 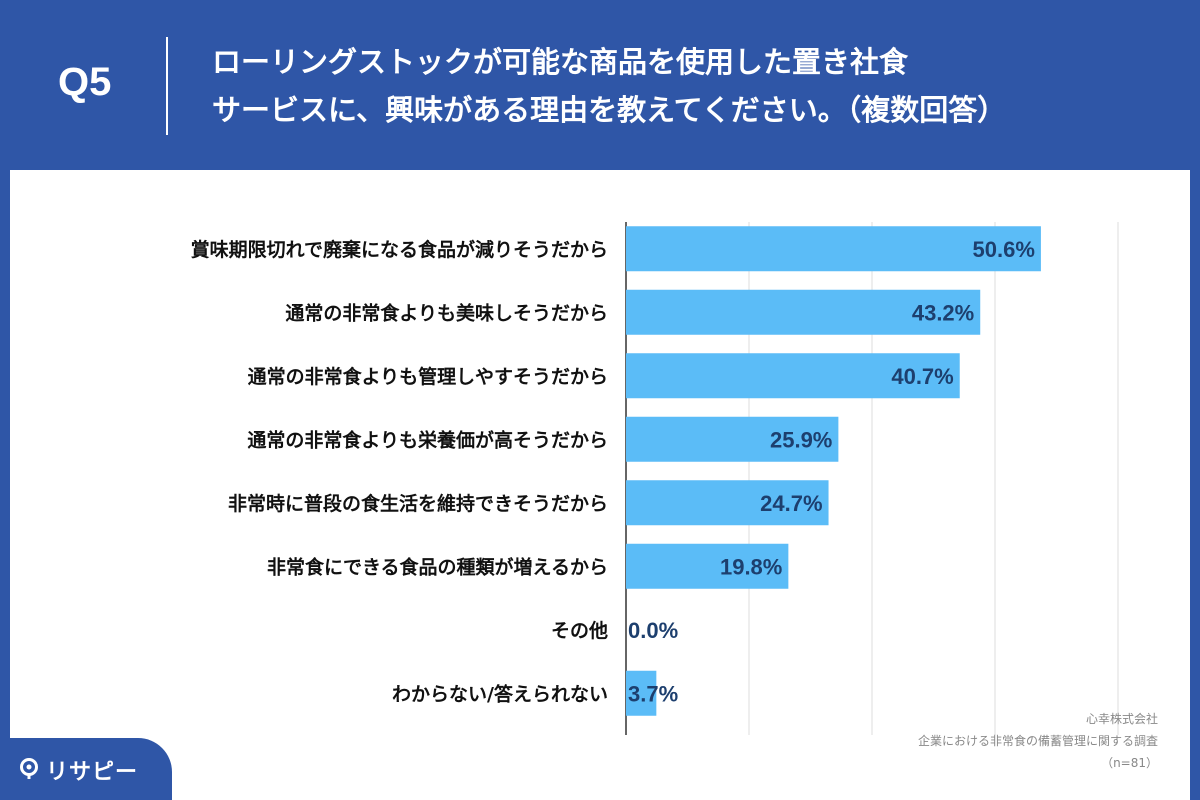 I want to click on question-line-2: サービスに、興味がある理由を教えてください。（複数回答）, so click(x=609, y=110).